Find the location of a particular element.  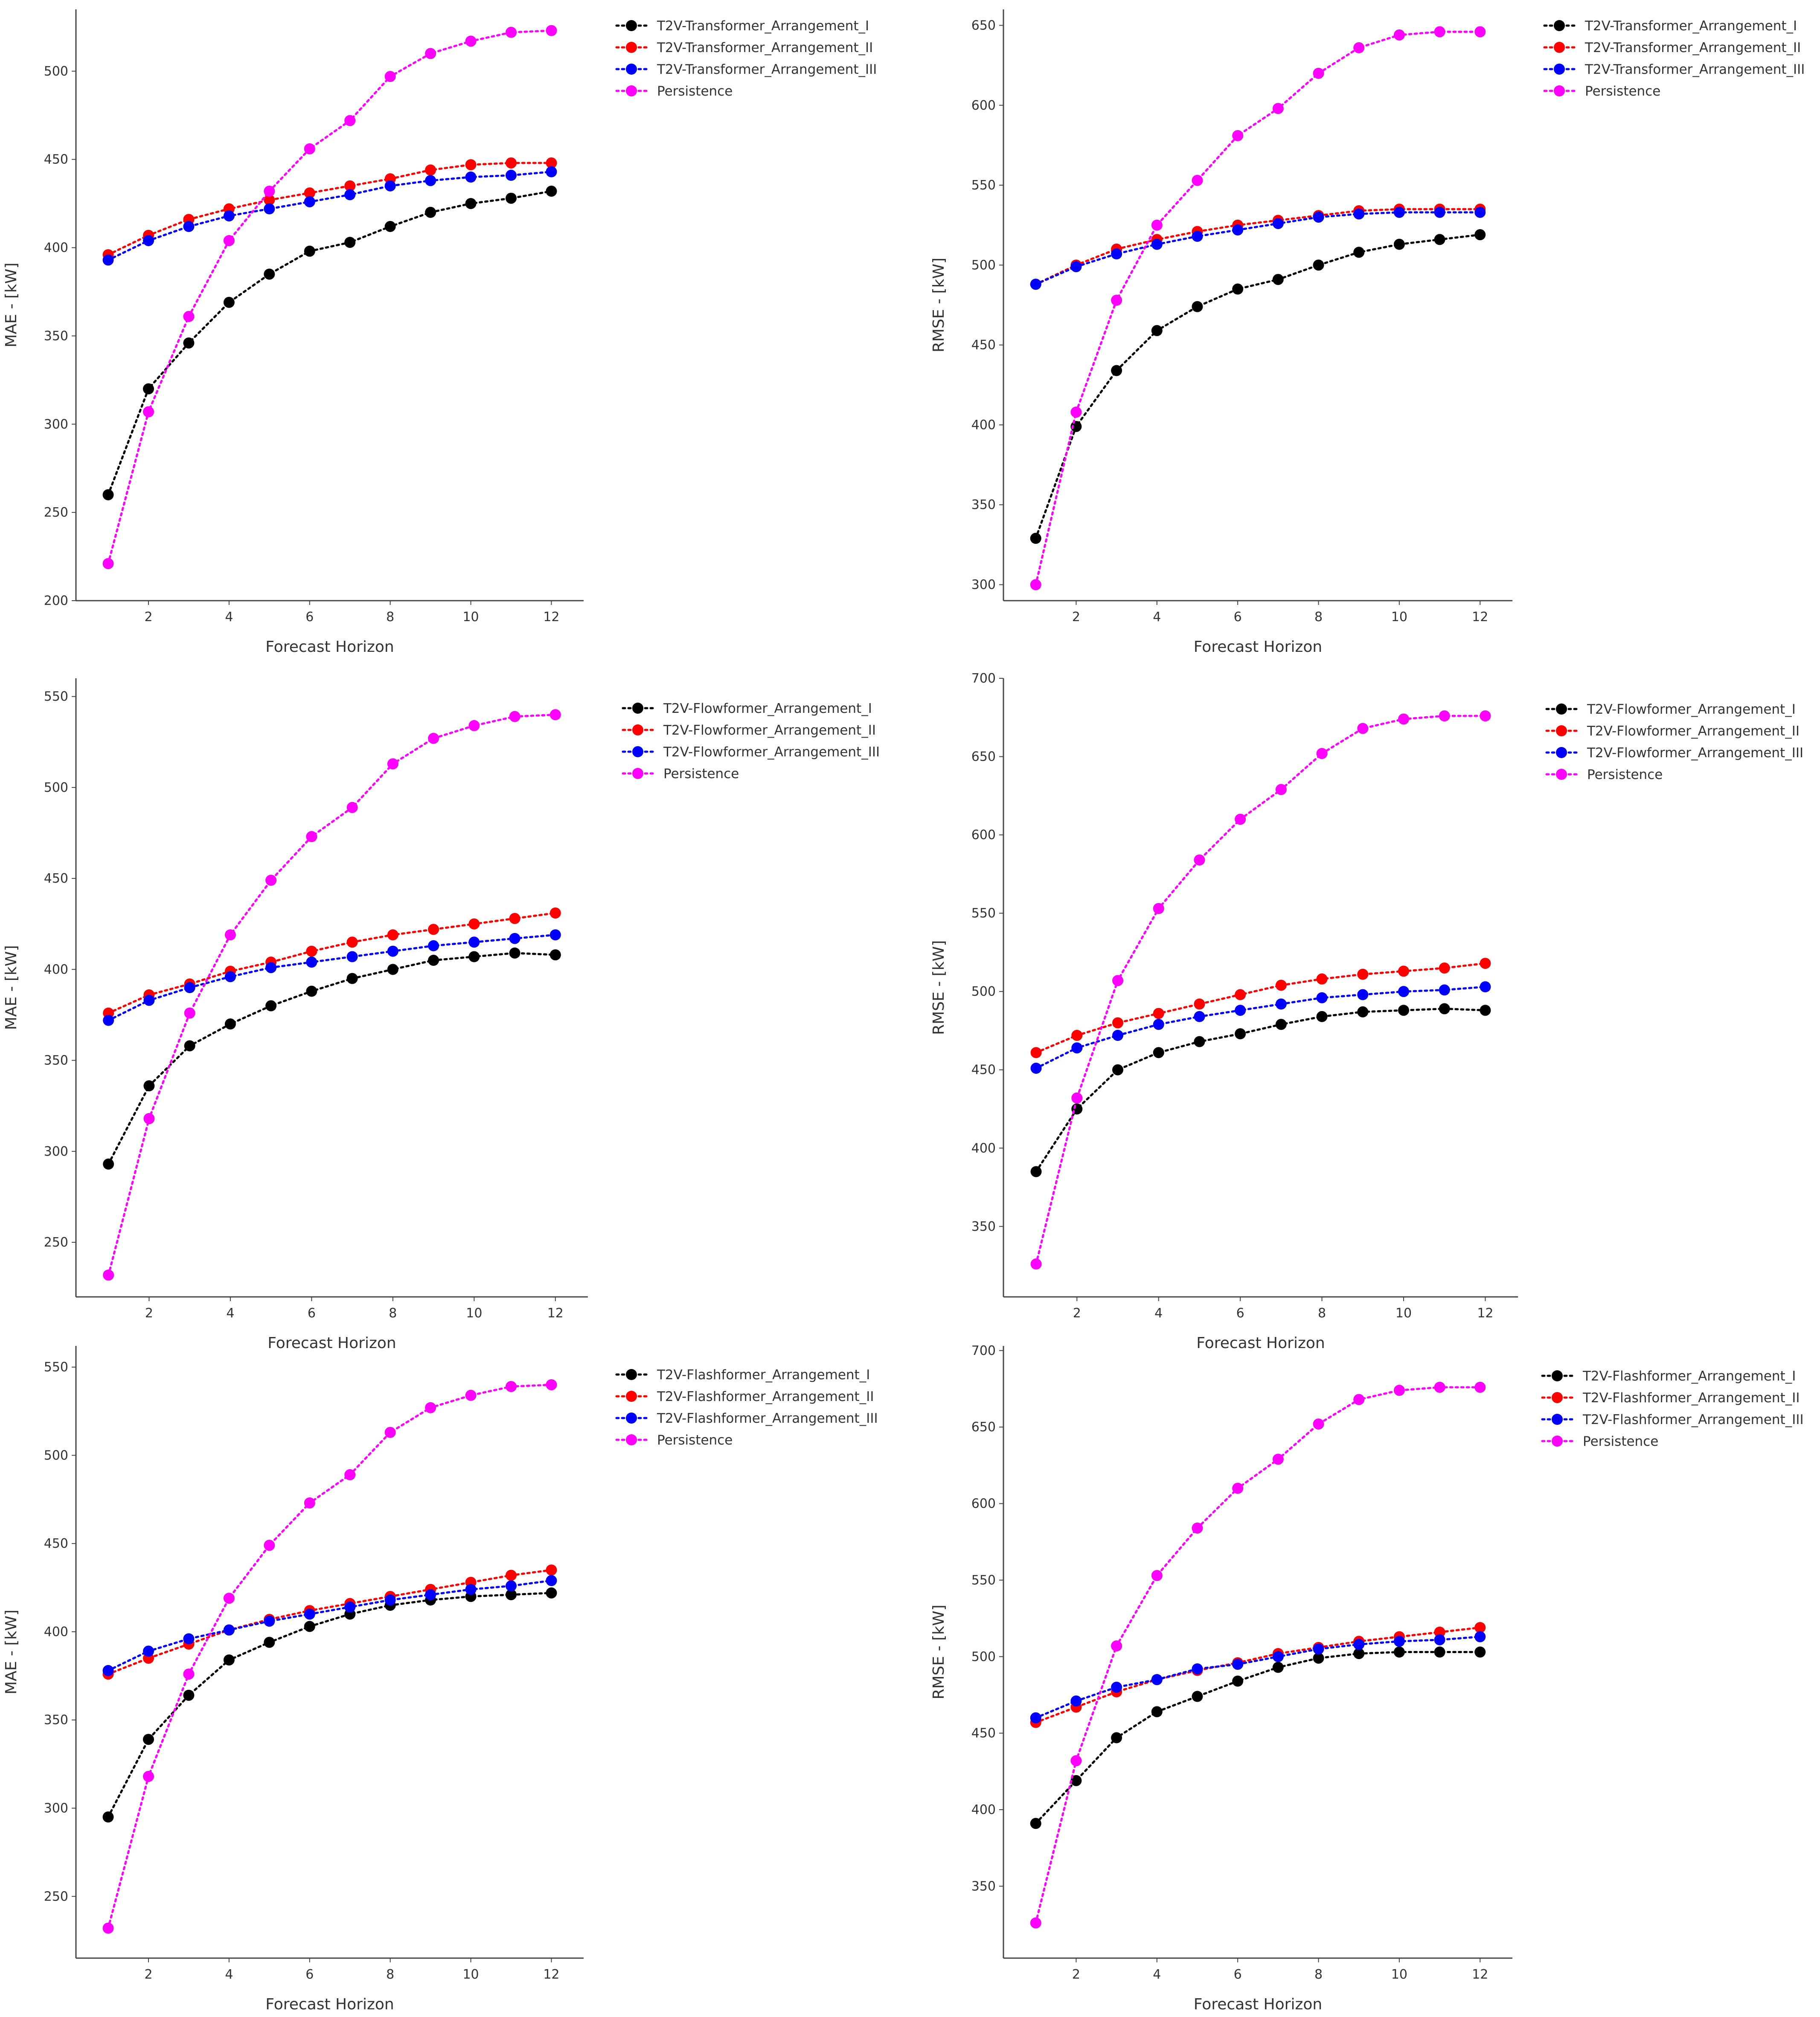

legend-label: T2V-Flashformer_Arrangement_III is located at coordinates (767, 1419).